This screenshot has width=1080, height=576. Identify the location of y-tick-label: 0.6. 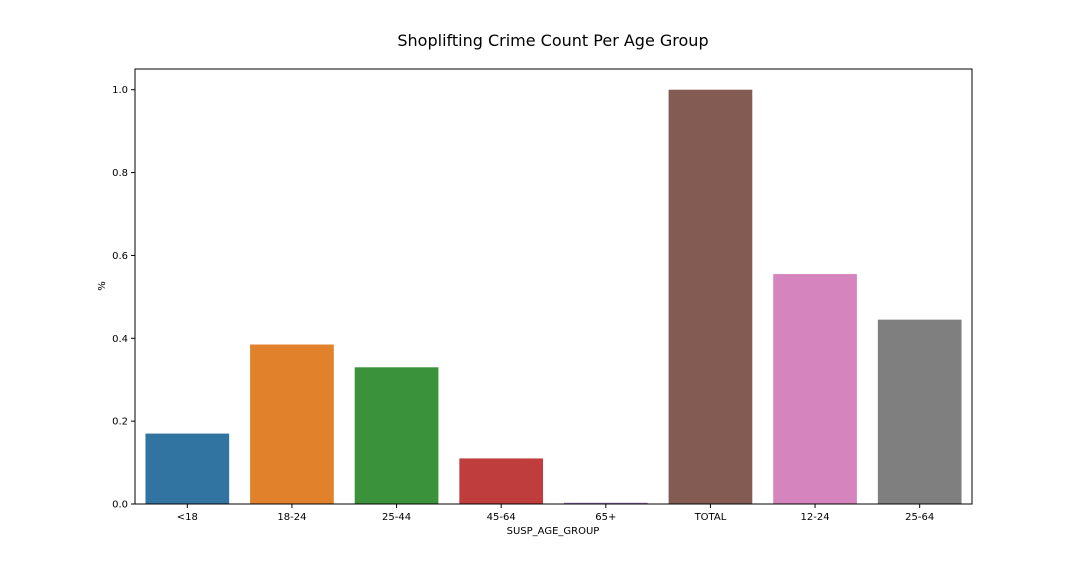
(120, 256).